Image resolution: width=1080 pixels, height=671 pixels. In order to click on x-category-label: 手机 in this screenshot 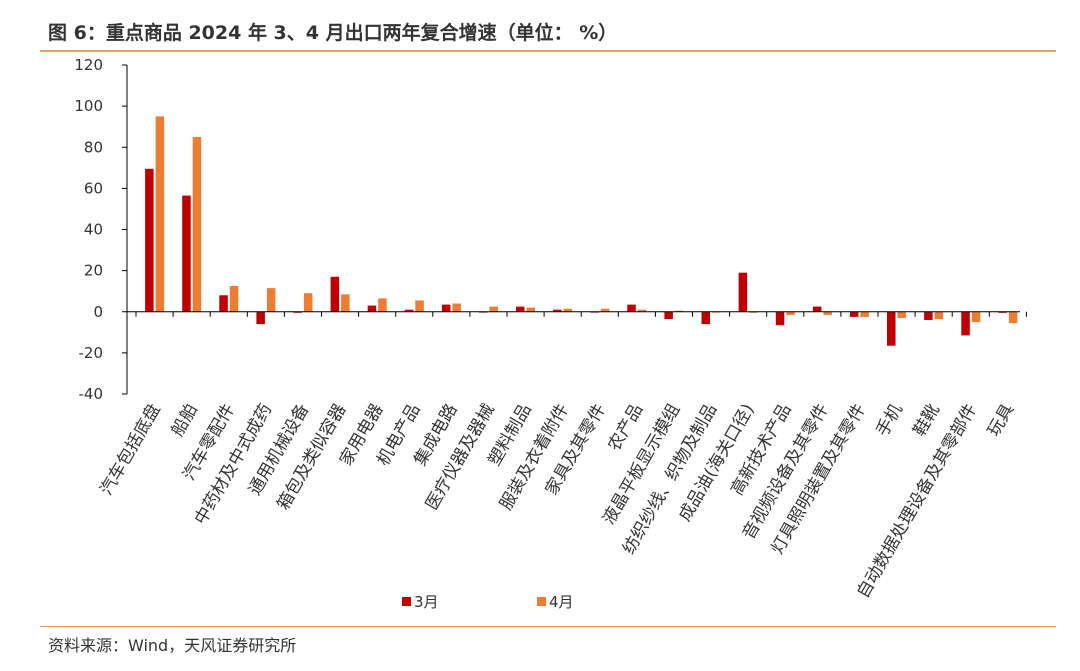, I will do `click(890, 420)`.